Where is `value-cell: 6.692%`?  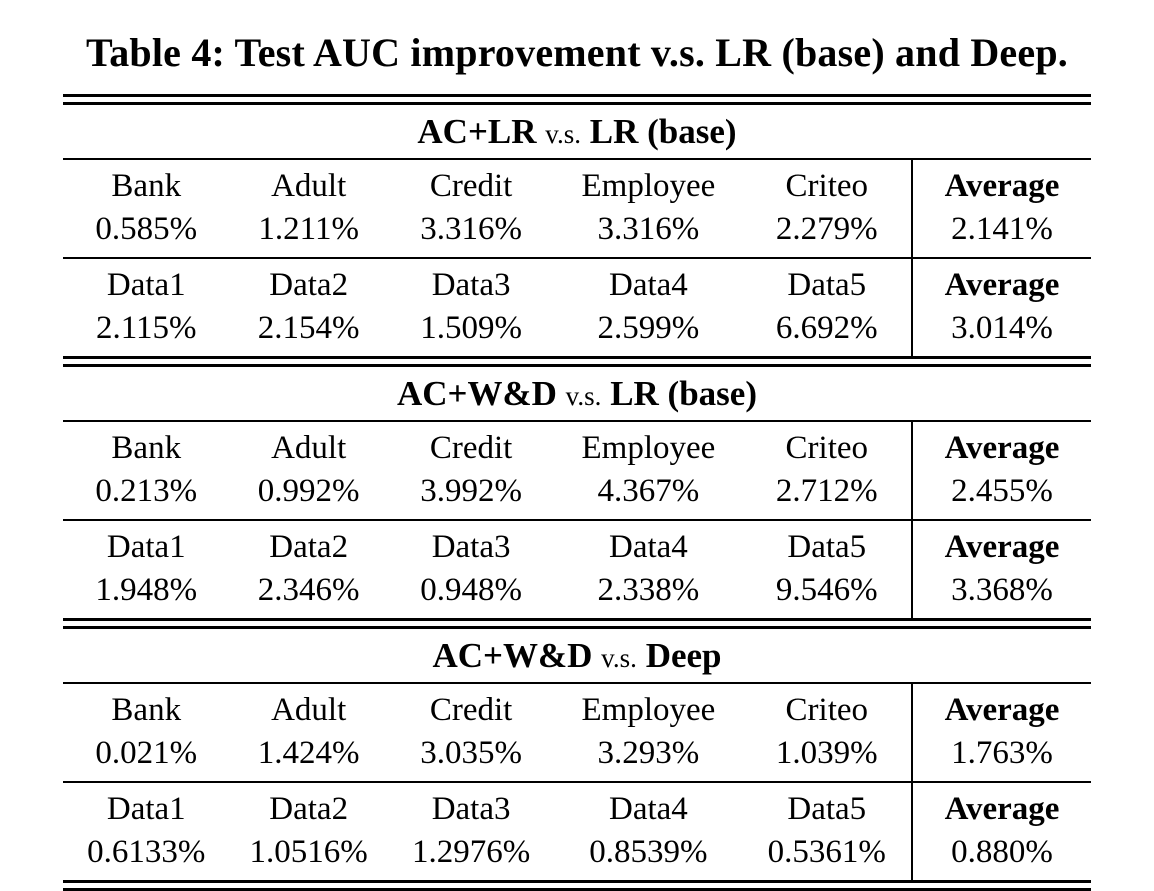 value-cell: 6.692% is located at coordinates (826, 328).